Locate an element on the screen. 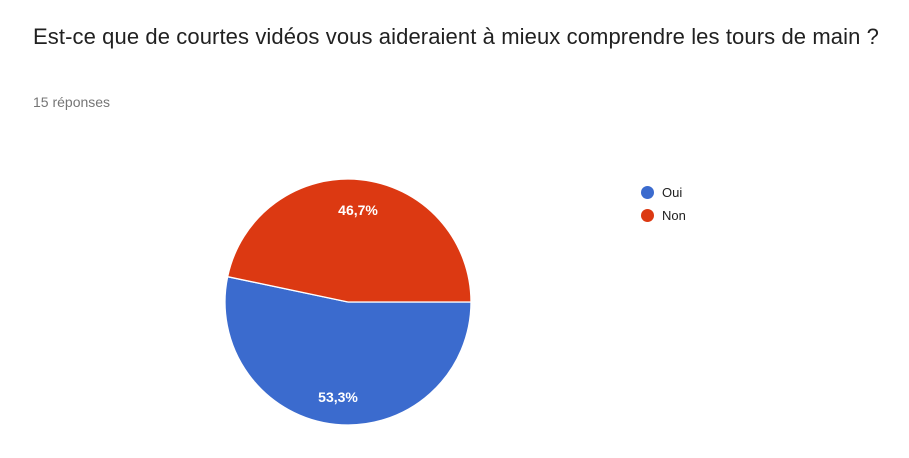 The width and height of the screenshot is (909, 458). pie-slice-oui is located at coordinates (348, 350).